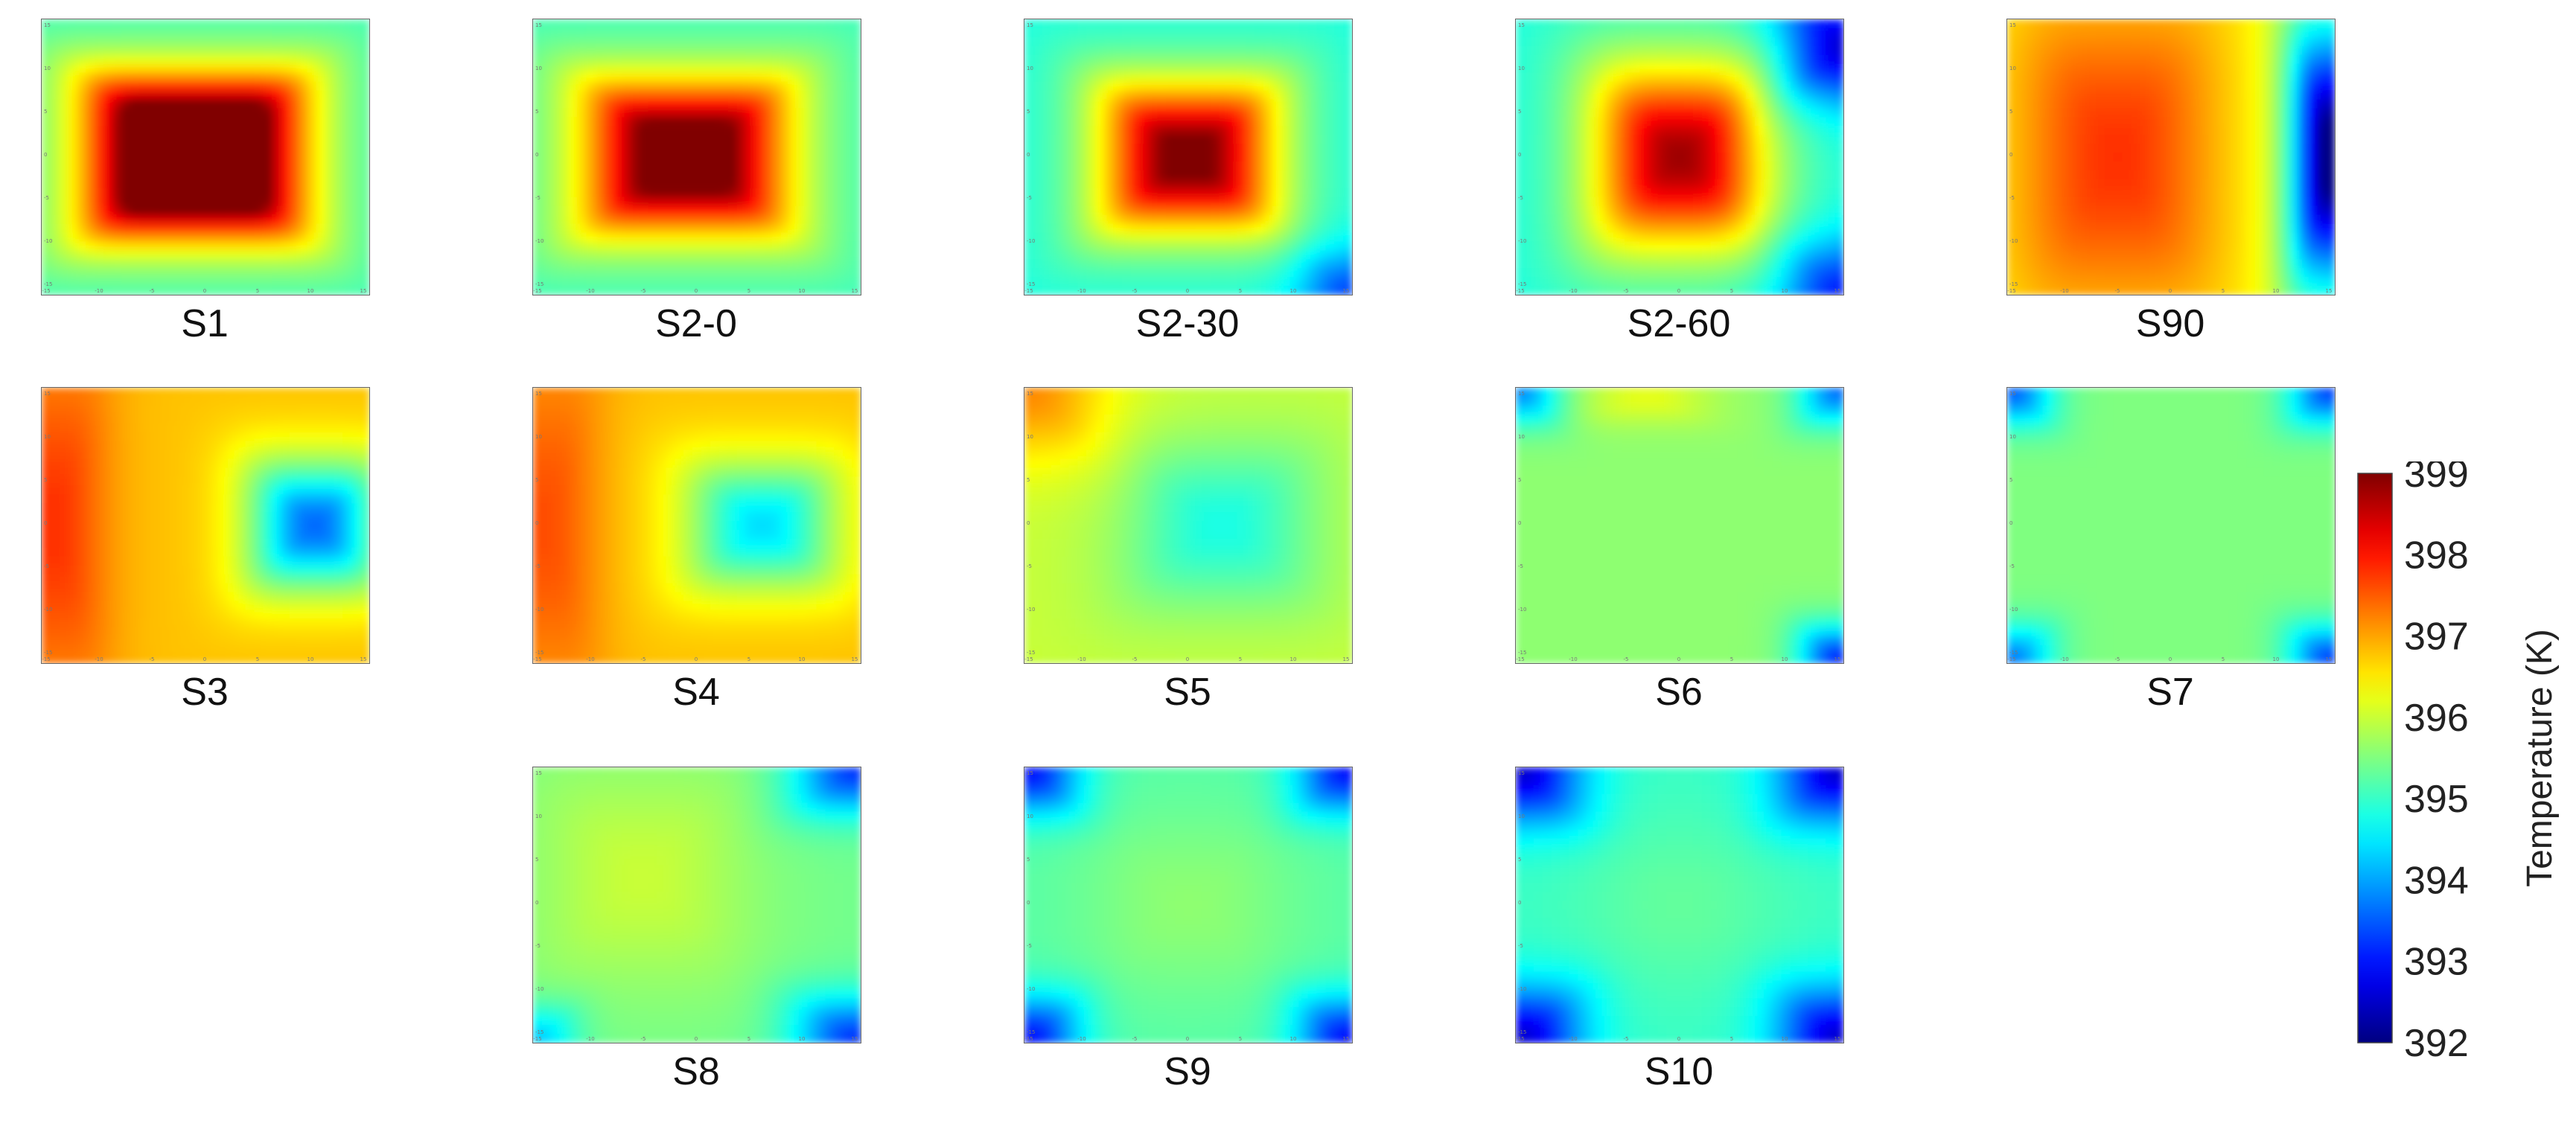  What do you see at coordinates (2375, 758) in the screenshot?
I see `colorbar-gradient` at bounding box center [2375, 758].